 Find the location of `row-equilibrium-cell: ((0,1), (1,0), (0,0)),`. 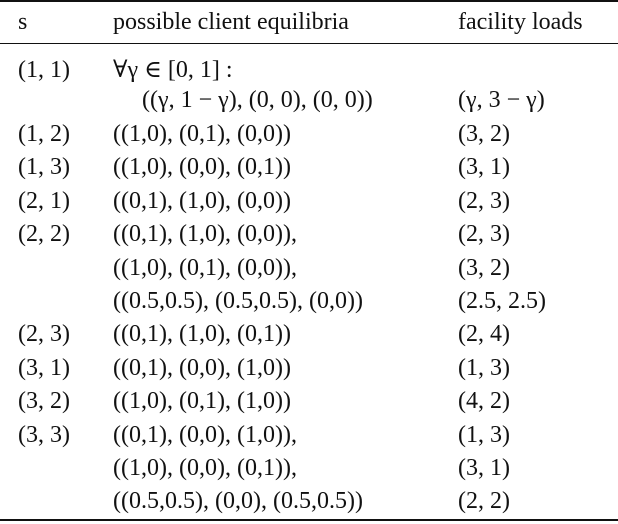

row-equilibrium-cell: ((0,1), (1,0), (0,0)), is located at coordinates (205, 234).